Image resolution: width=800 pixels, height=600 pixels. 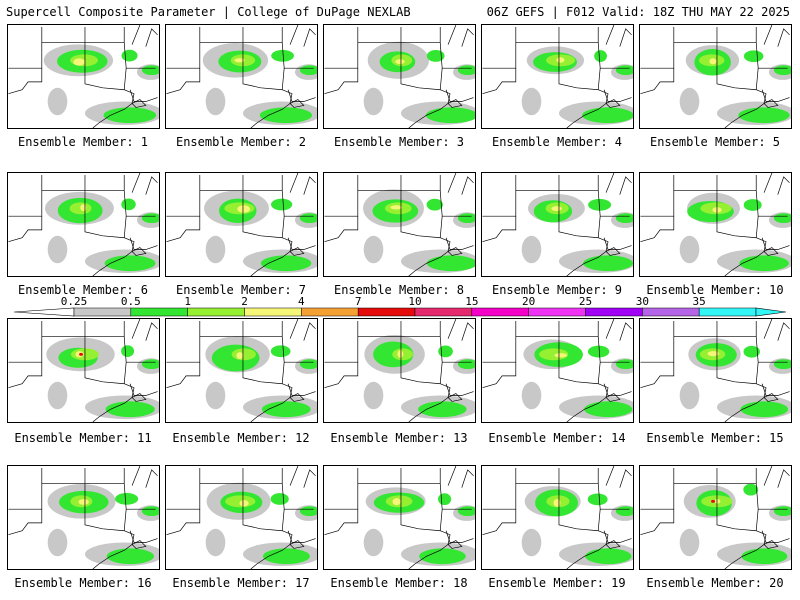 What do you see at coordinates (557, 583) in the screenshot?
I see `member-label: Ensemble Member: 19` at bounding box center [557, 583].